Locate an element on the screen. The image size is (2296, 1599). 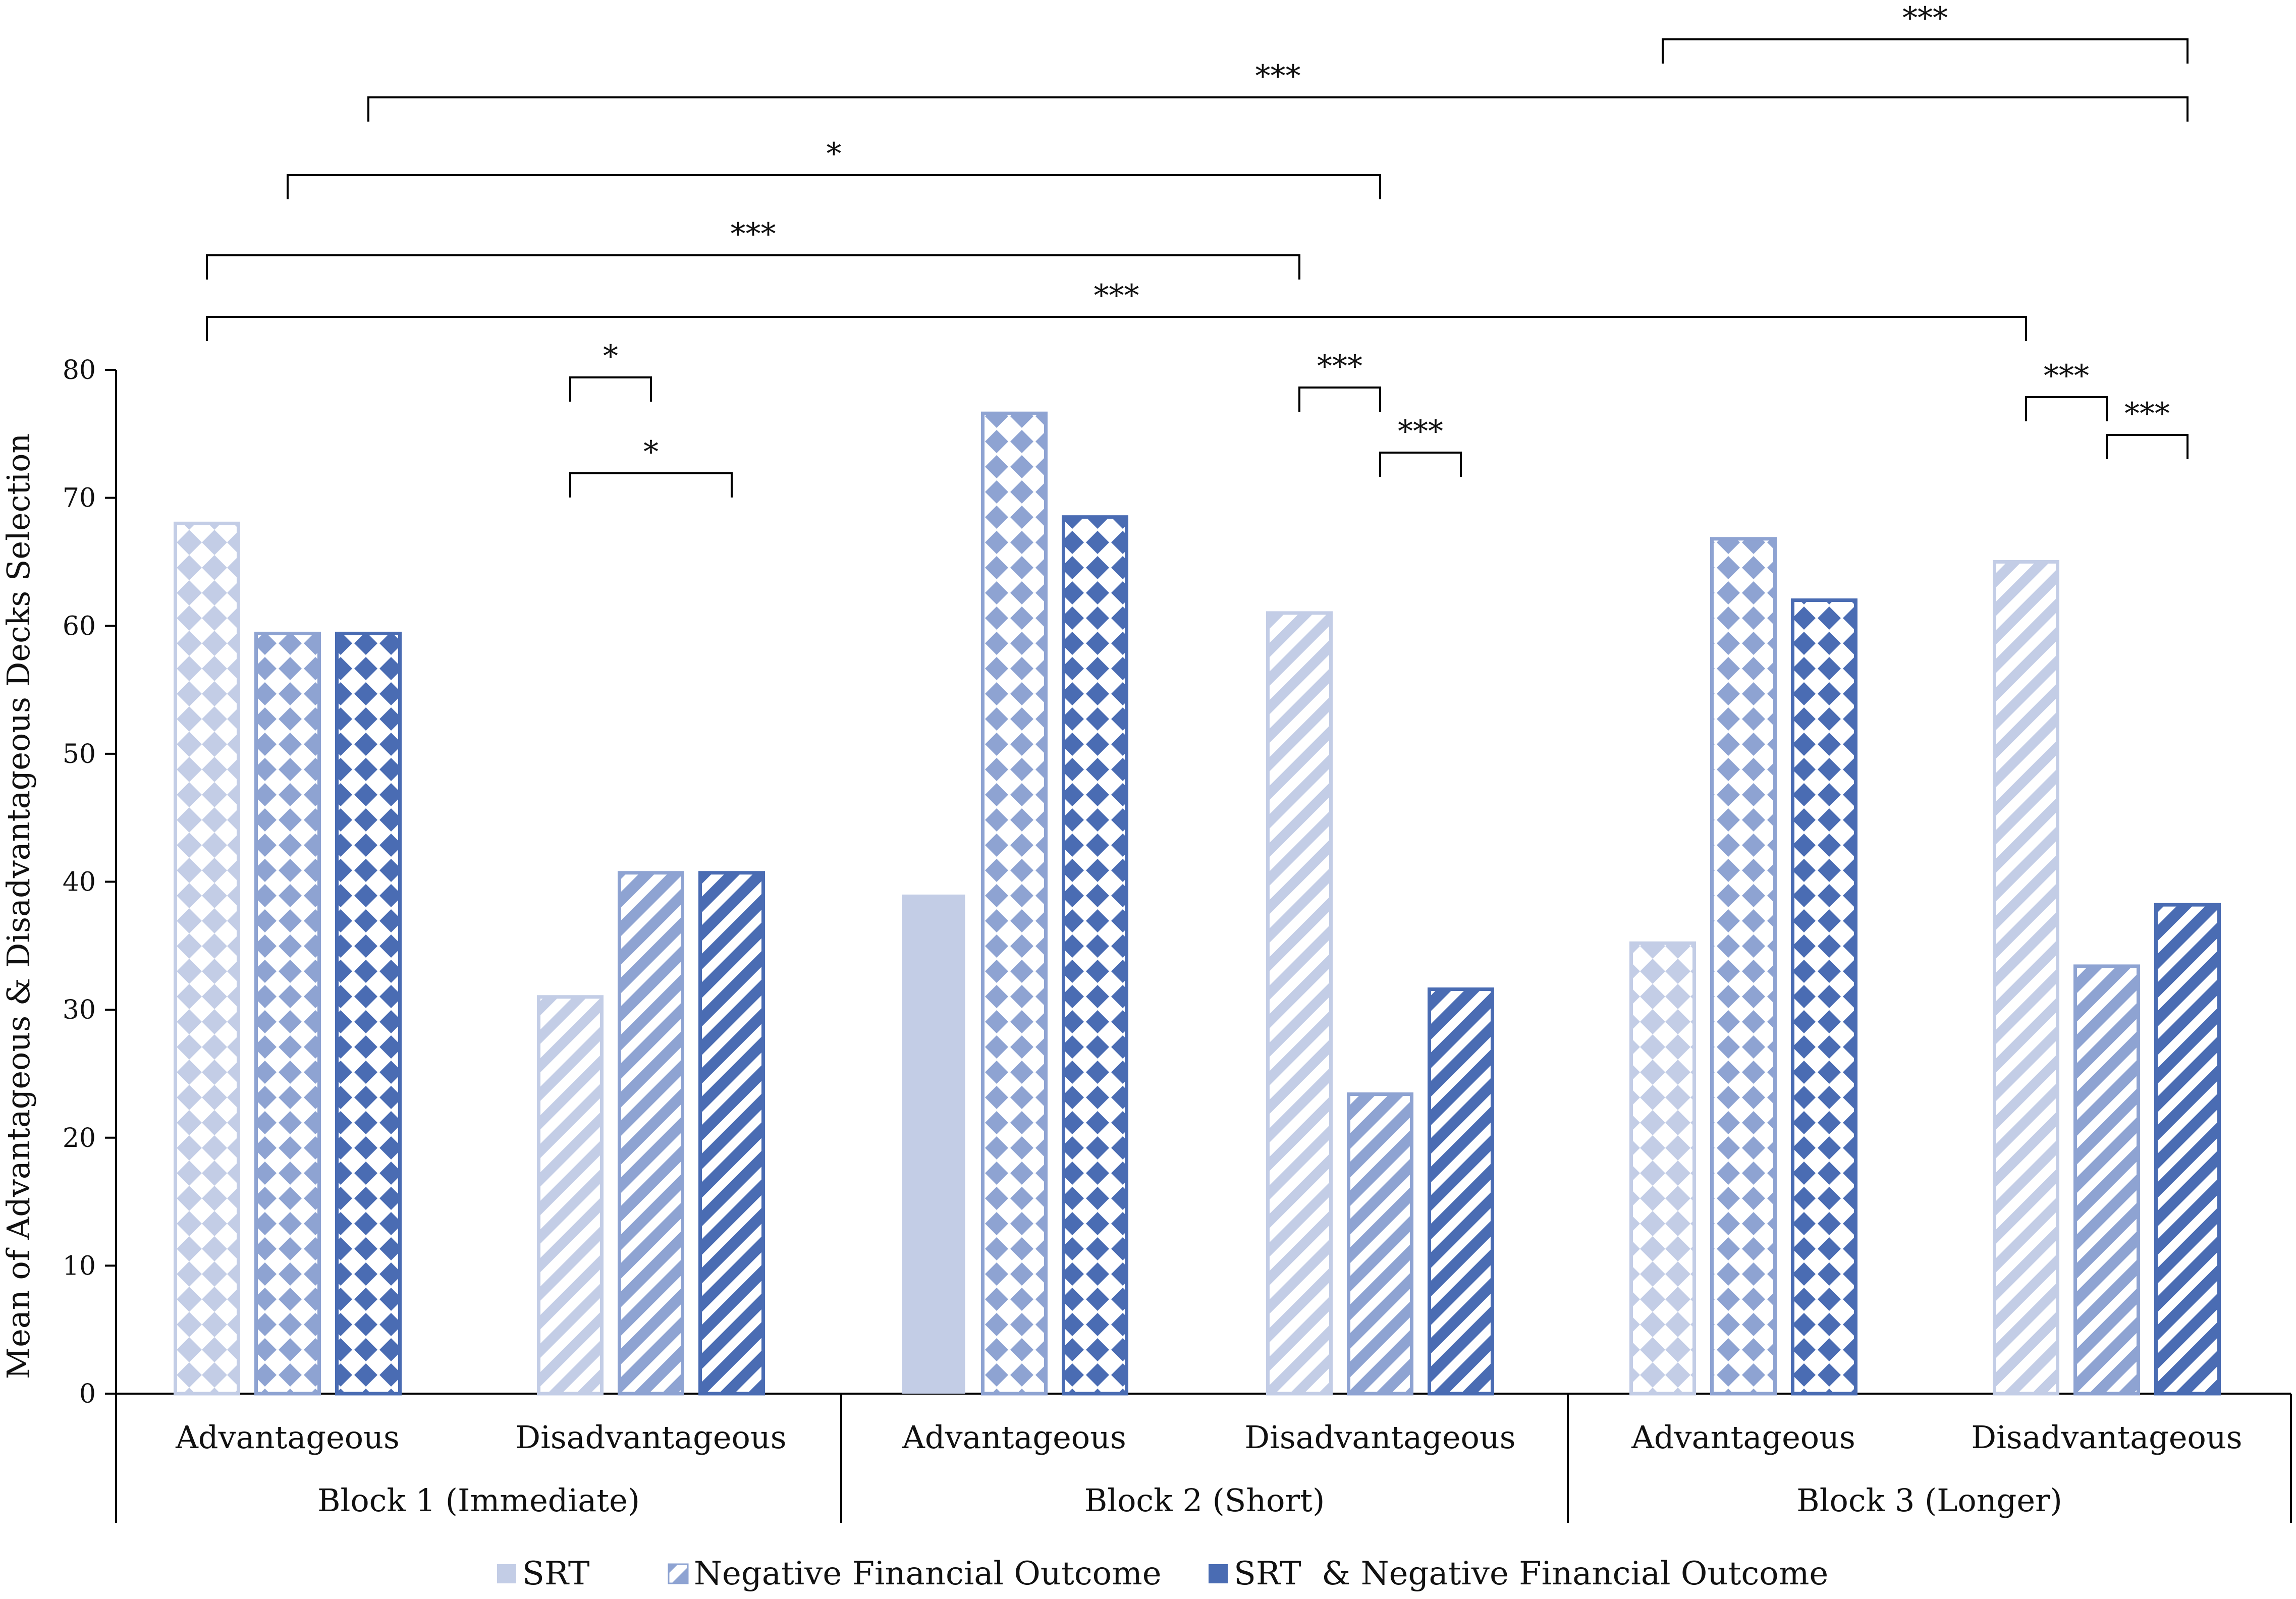
block-label: Block 3 (Longer) is located at coordinates (1929, 1500).